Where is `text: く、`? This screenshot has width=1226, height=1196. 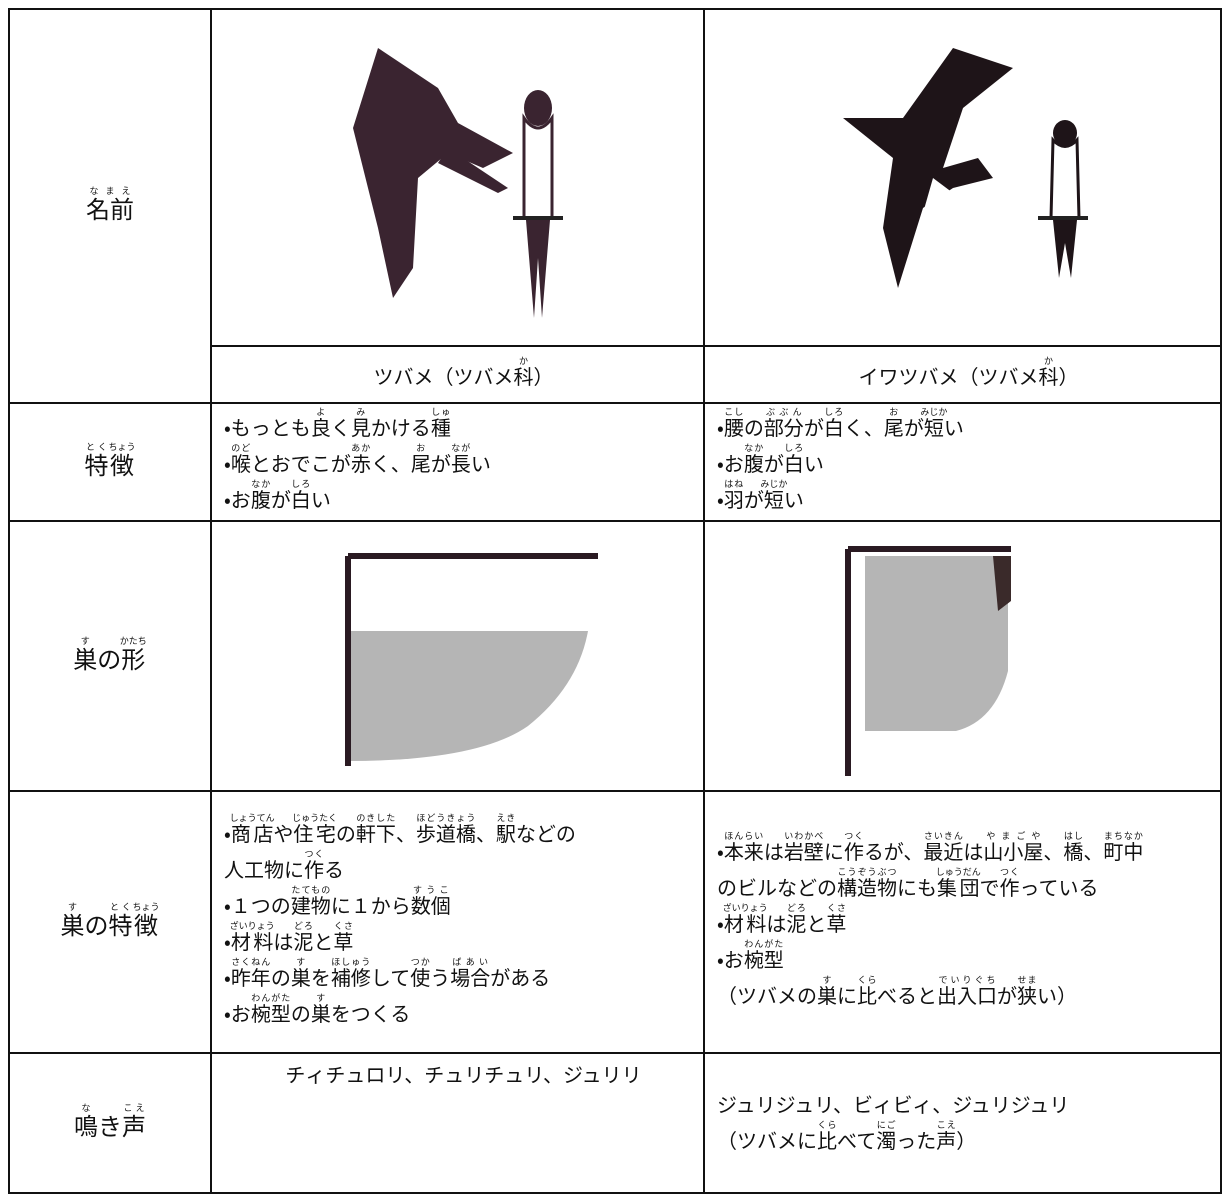 text: く、 is located at coordinates (863, 428).